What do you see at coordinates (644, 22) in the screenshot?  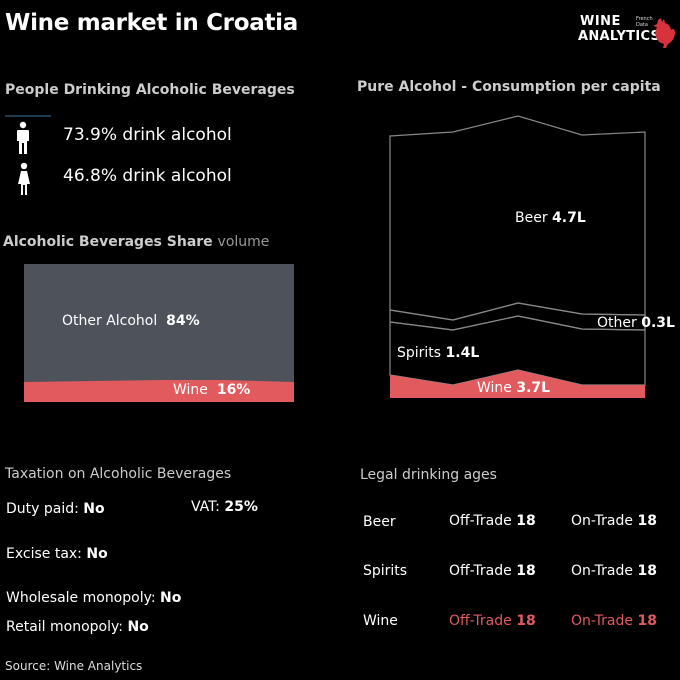 I see `logo-sub: French Data` at bounding box center [644, 22].